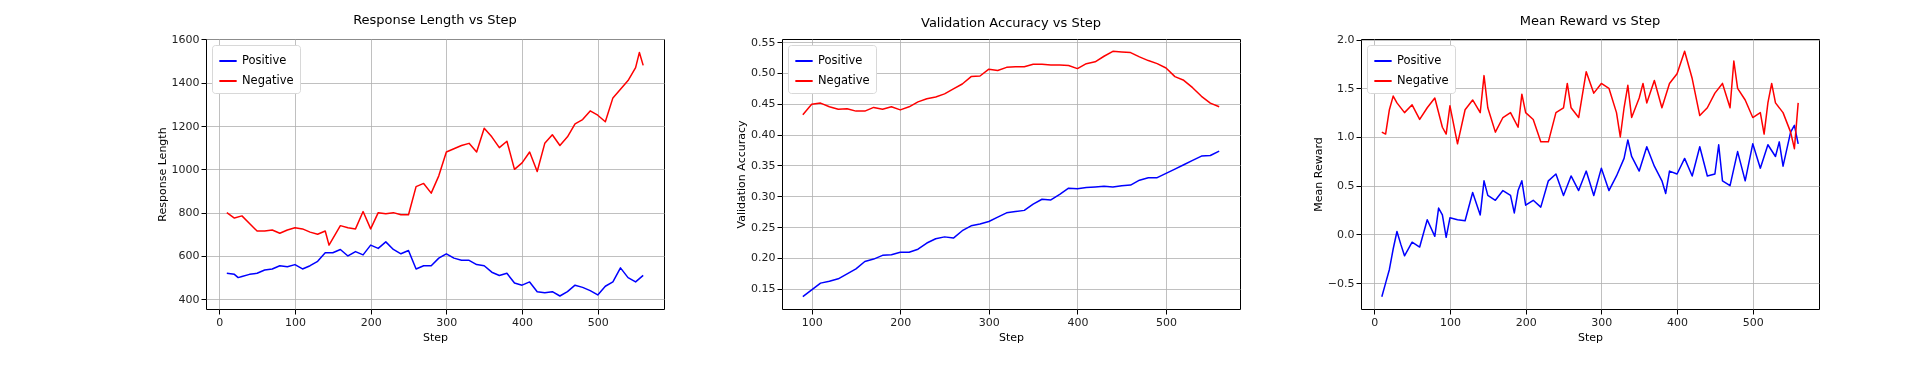  What do you see at coordinates (189, 213) in the screenshot?
I see `y-tick-label: 800` at bounding box center [189, 213].